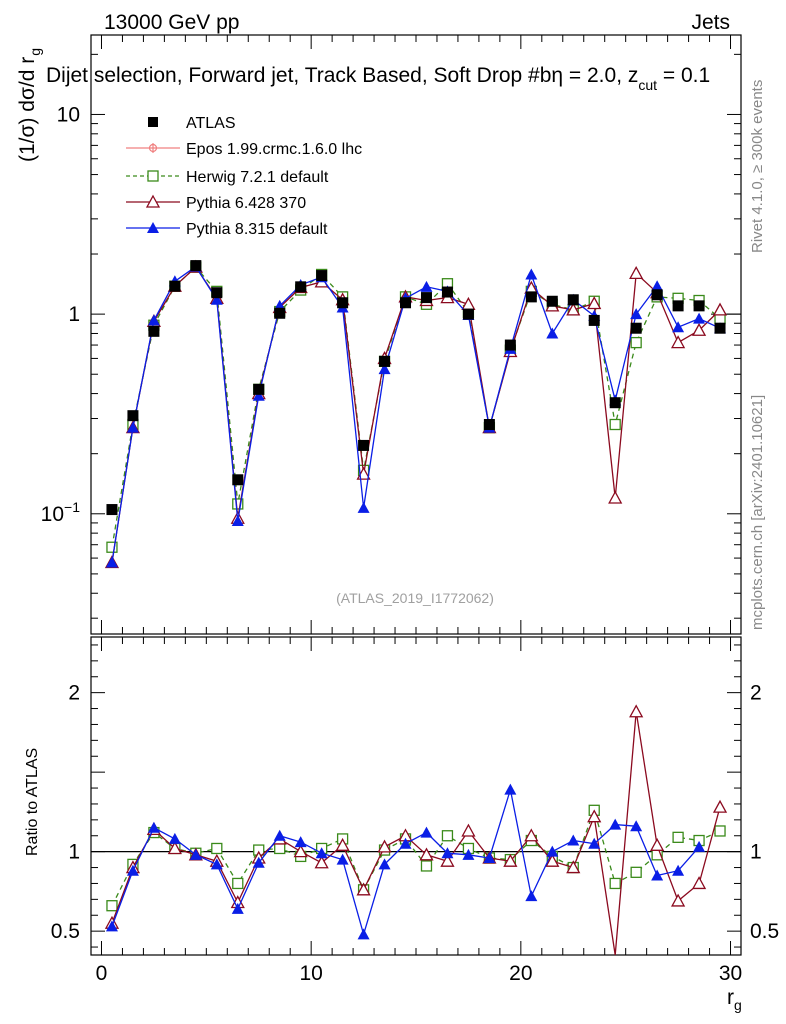 The image size is (786, 1024). Describe the element at coordinates (61, 512) in the screenshot. I see `main-ytick-label: 10−1` at that location.